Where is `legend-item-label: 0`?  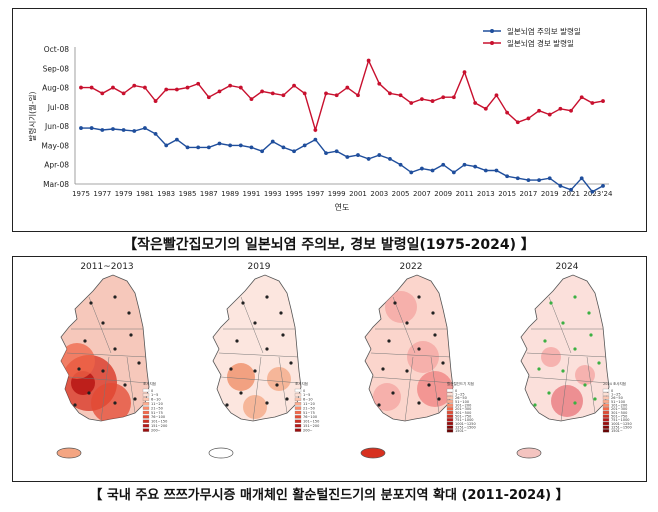
legend-item-label: 0 is located at coordinates (612, 391).